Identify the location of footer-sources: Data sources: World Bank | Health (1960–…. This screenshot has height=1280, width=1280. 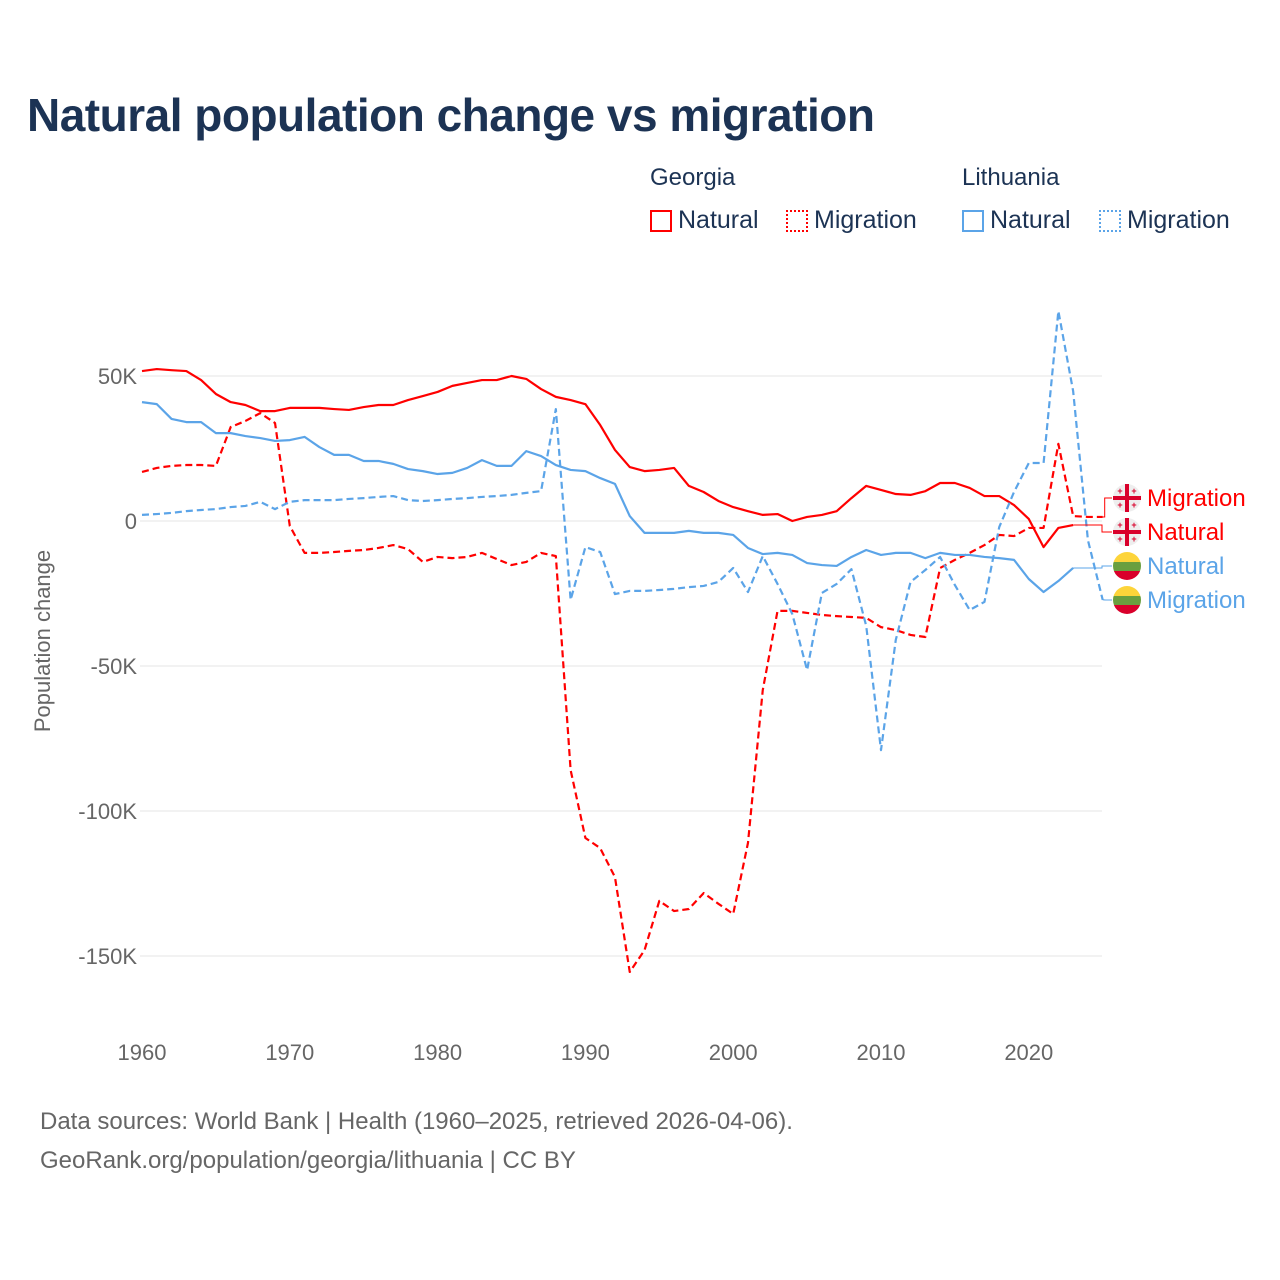
(416, 1121).